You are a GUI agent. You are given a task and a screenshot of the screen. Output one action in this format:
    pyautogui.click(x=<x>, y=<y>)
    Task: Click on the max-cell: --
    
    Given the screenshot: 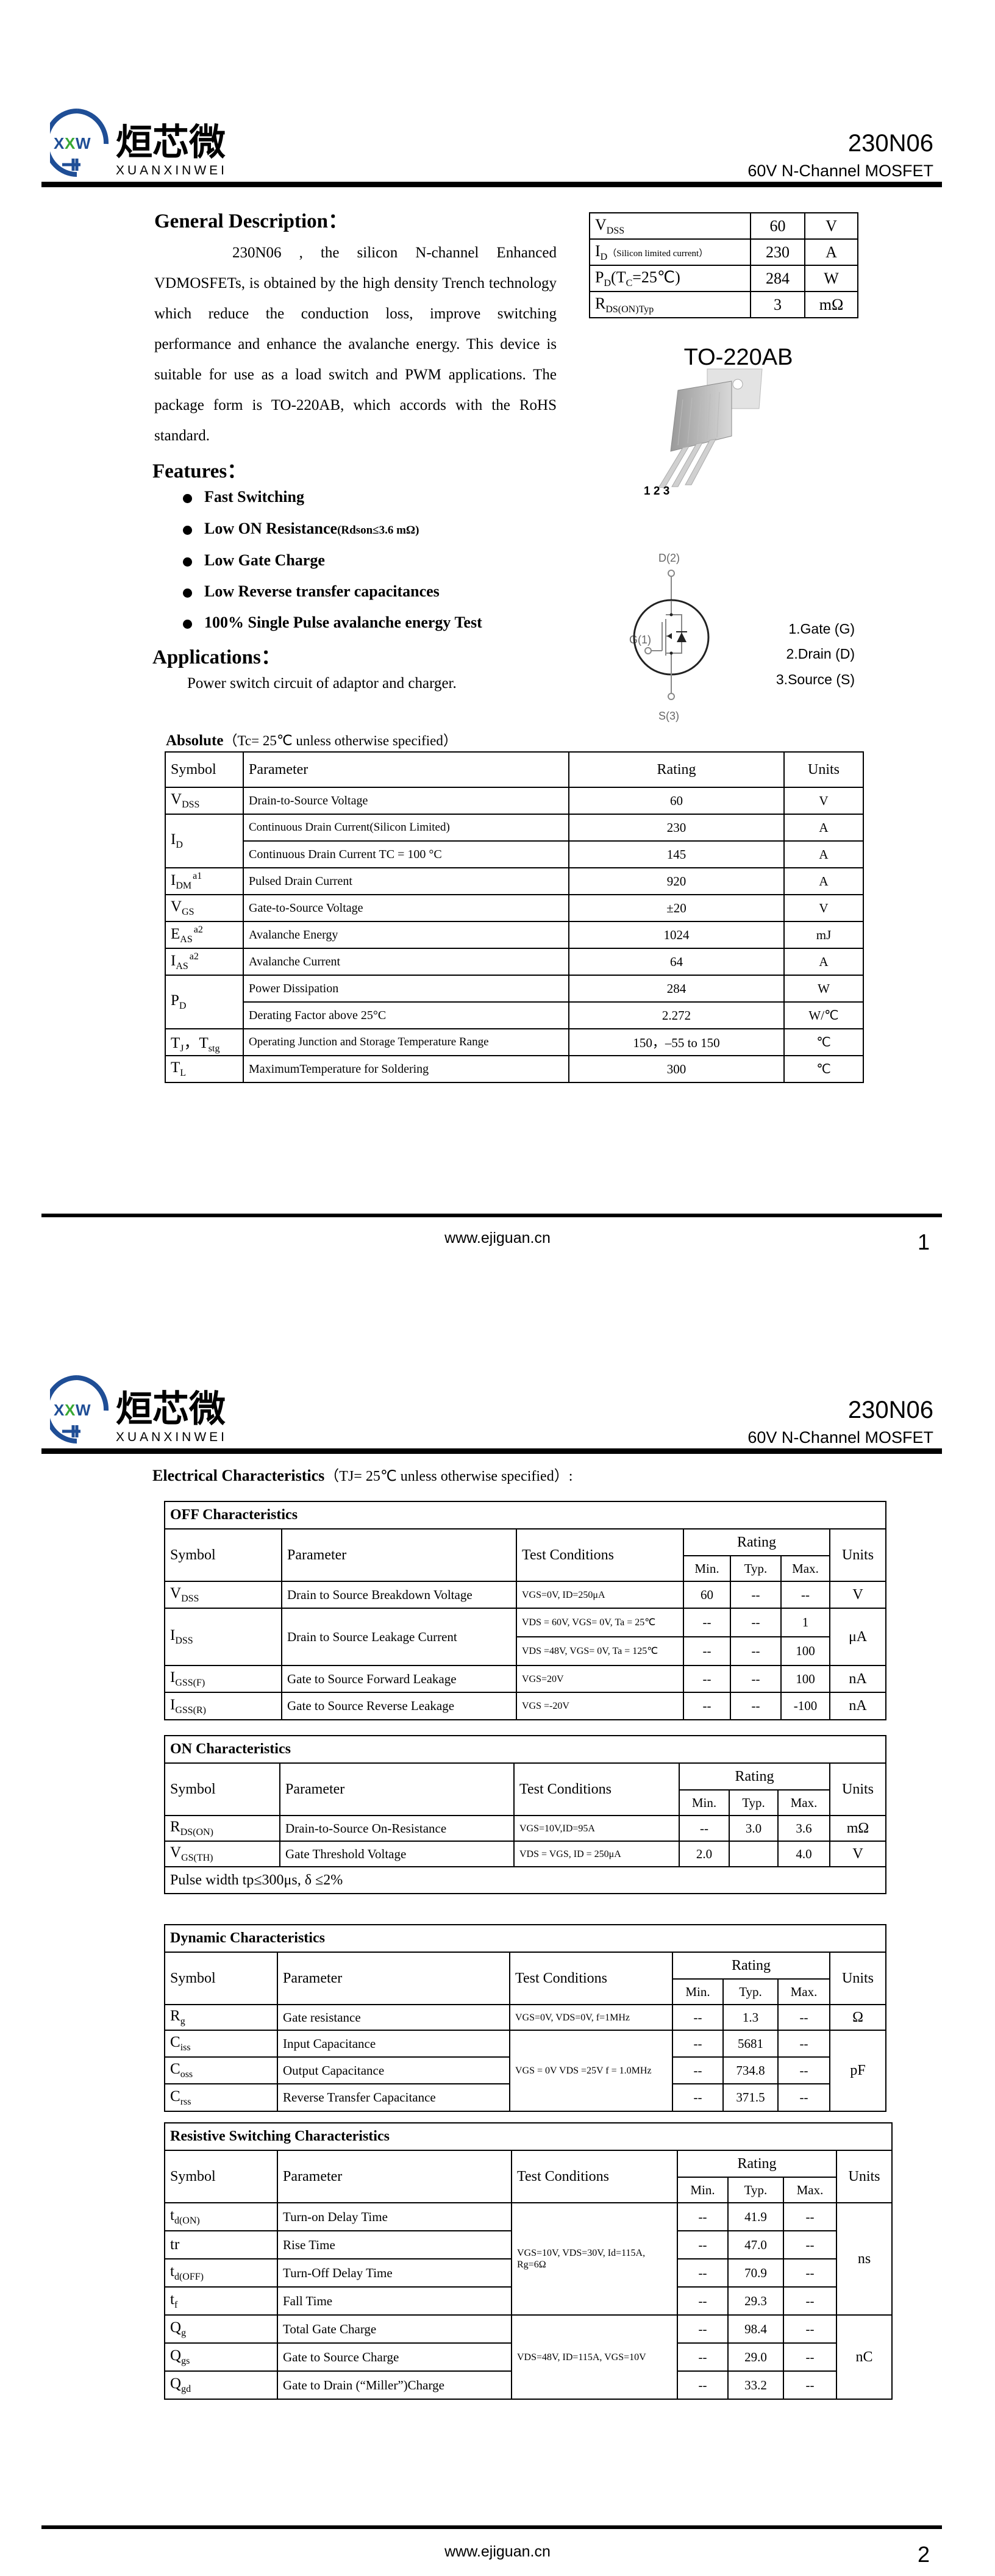 What is the action you would take?
    pyautogui.click(x=804, y=2097)
    